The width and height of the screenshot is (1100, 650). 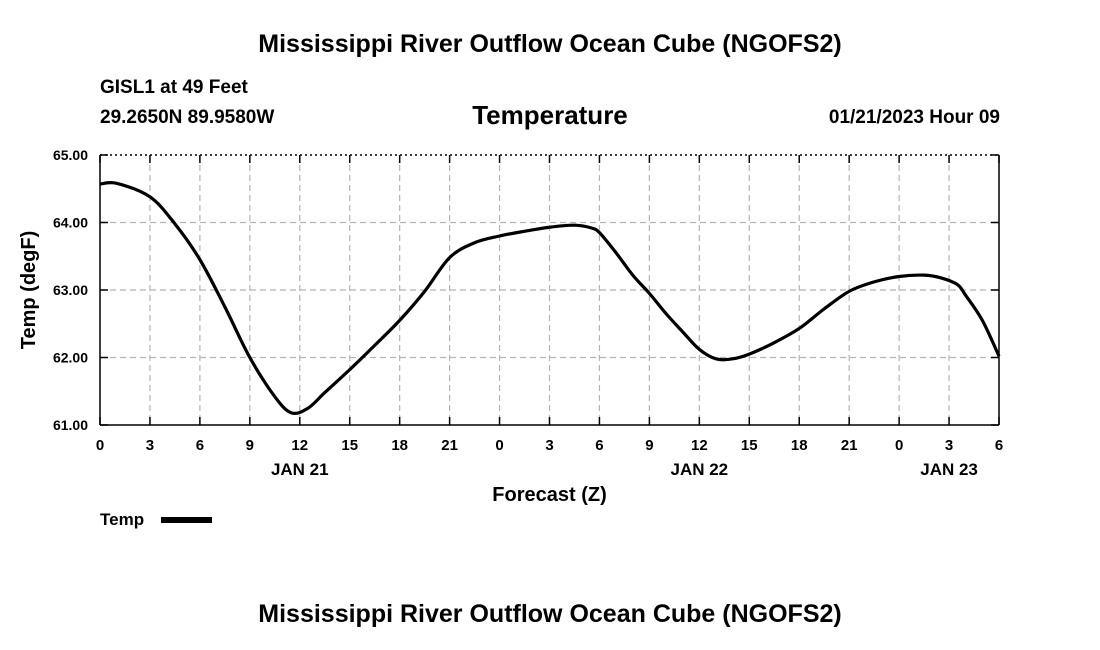 I want to click on date-label: JAN 21, so click(x=300, y=469).